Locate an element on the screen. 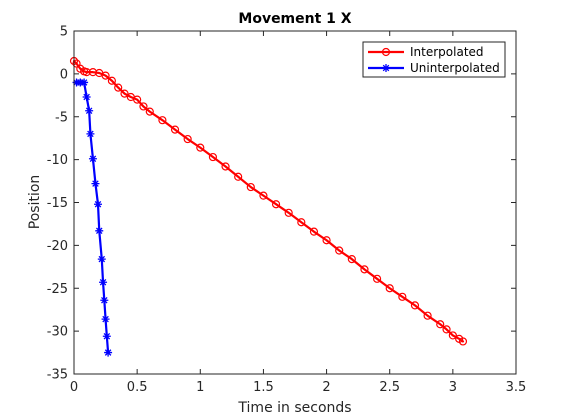 This screenshot has width=570, height=420. y-tick-label: 5 is located at coordinates (64, 32).